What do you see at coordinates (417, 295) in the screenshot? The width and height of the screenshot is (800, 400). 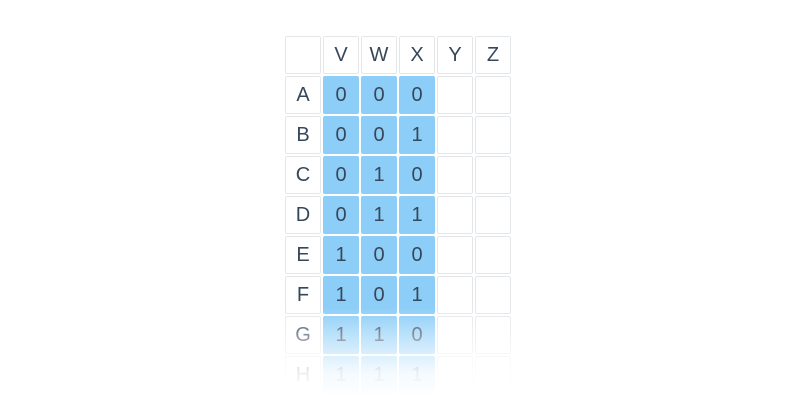 I see `cell-f-x: 1` at bounding box center [417, 295].